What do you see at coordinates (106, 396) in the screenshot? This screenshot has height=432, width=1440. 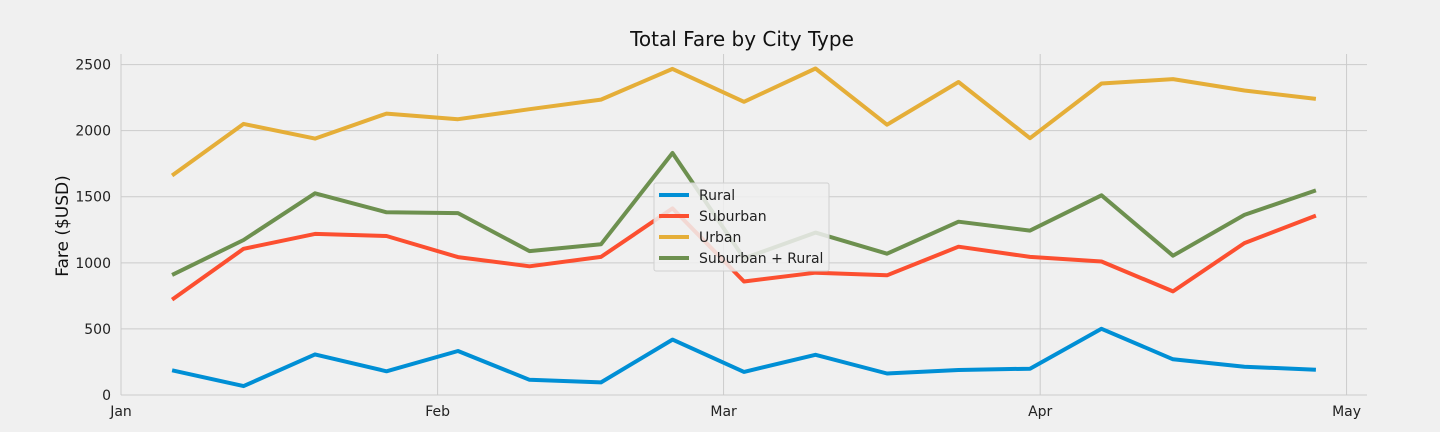 I see `y-tick-label: 0` at bounding box center [106, 396].